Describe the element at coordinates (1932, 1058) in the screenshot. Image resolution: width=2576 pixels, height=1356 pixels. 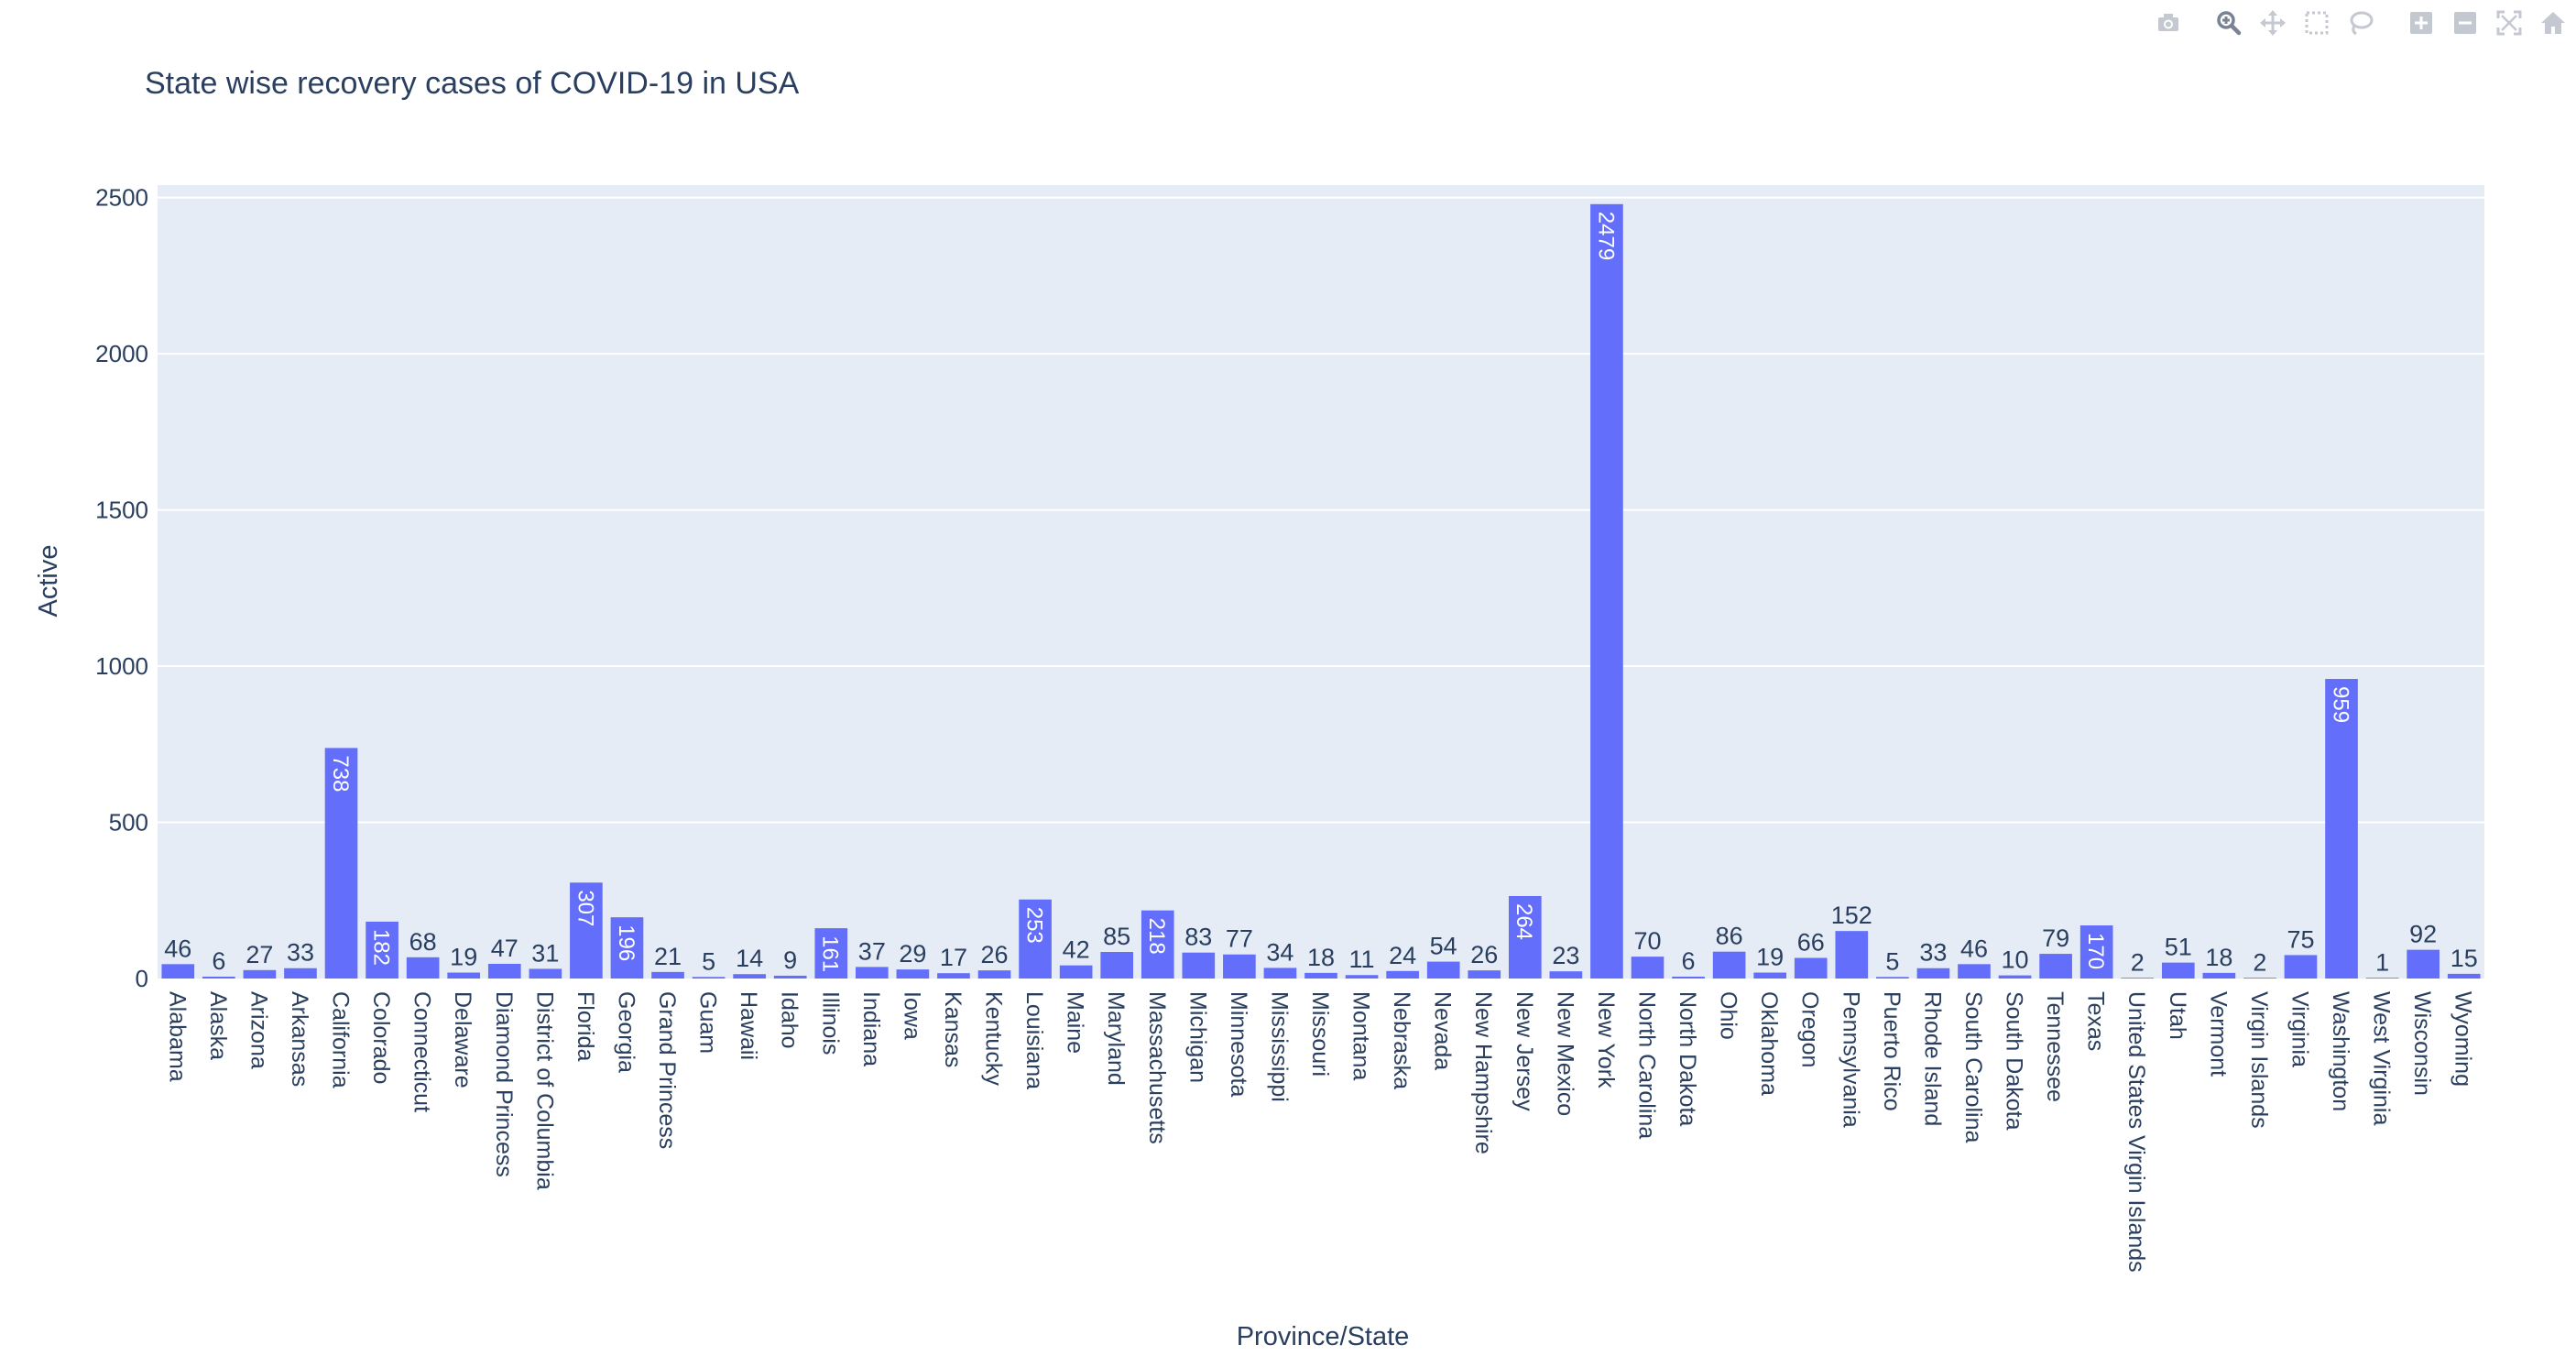
I see `x-tick-label: Rhode Island` at that location.